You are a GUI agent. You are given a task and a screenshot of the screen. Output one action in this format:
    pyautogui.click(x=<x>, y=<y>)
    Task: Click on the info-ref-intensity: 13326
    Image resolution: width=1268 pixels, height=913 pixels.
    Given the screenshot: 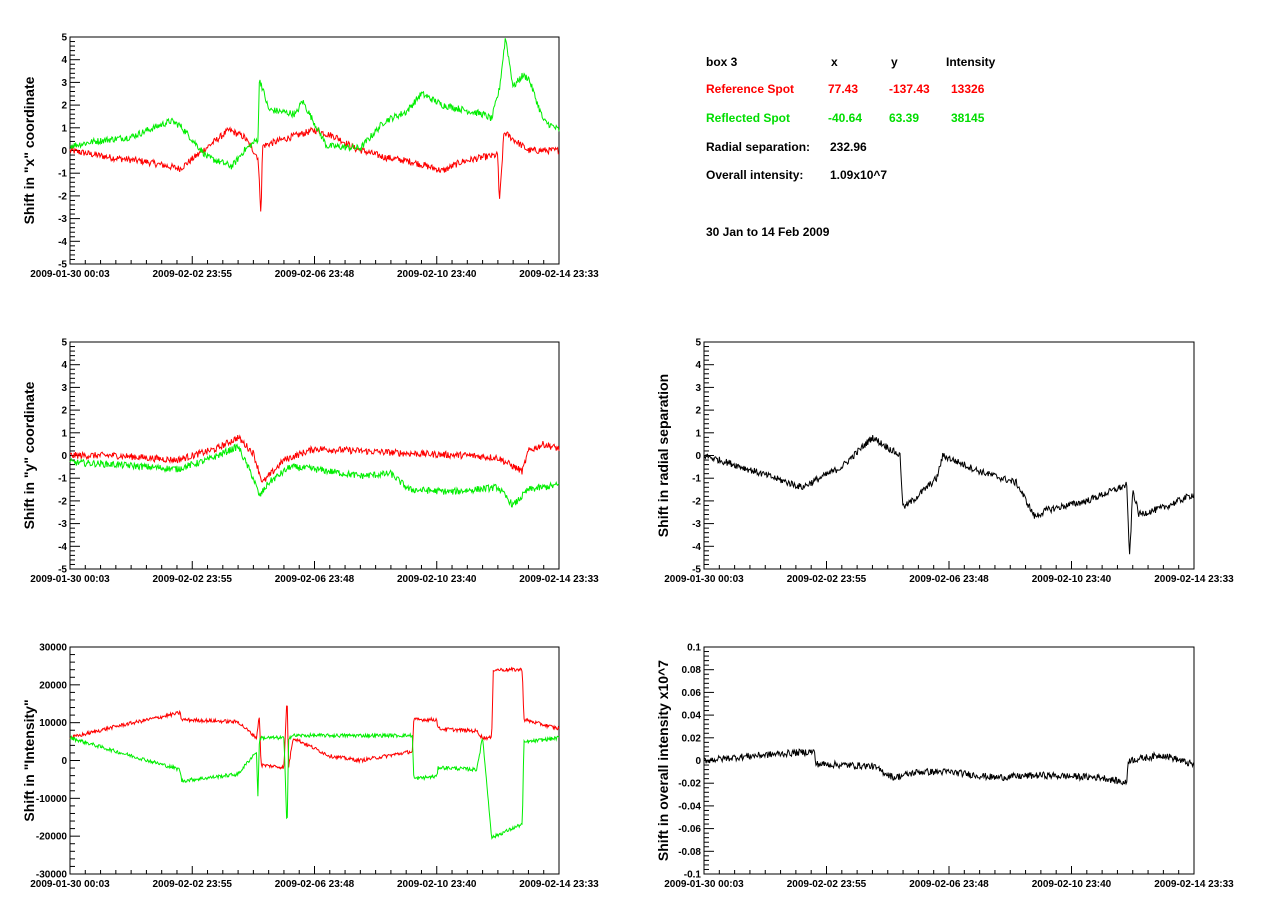 What is the action you would take?
    pyautogui.click(x=968, y=89)
    